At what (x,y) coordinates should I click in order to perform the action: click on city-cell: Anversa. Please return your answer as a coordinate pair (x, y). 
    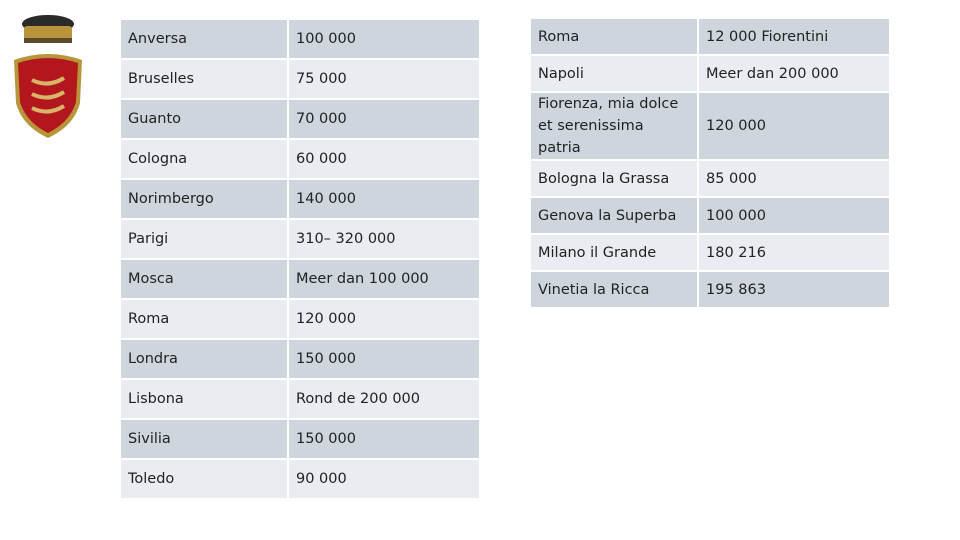
    Looking at the image, I should click on (204, 39).